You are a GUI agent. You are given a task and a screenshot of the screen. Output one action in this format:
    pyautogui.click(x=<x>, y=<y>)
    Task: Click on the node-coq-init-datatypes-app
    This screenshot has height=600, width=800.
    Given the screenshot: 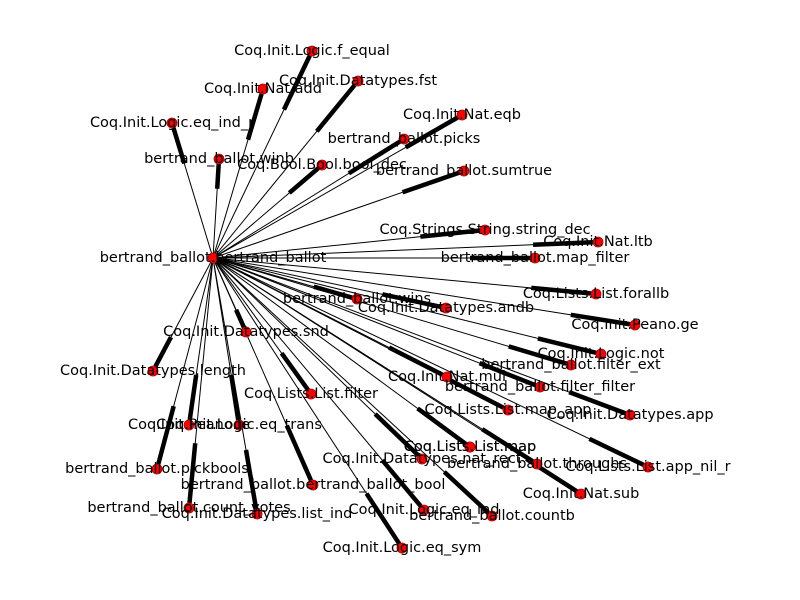 What is the action you would take?
    pyautogui.click(x=630, y=415)
    